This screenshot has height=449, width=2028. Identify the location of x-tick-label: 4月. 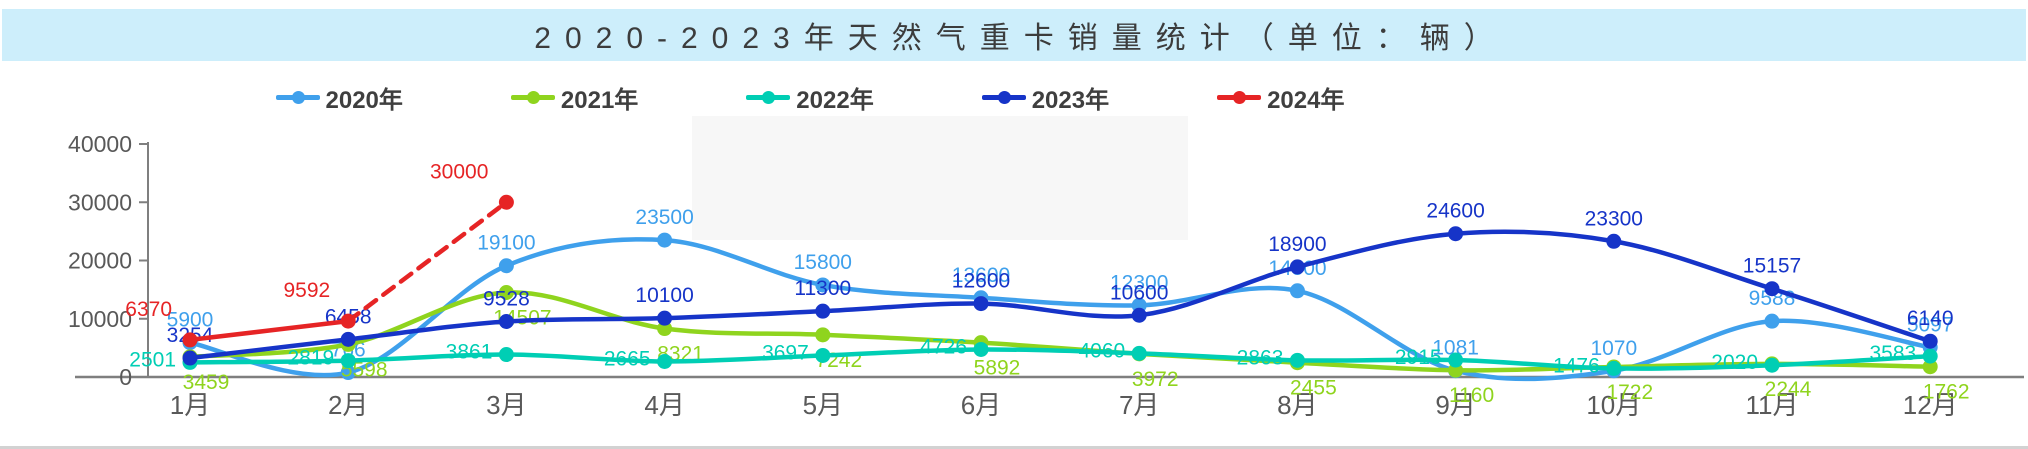
(664, 405).